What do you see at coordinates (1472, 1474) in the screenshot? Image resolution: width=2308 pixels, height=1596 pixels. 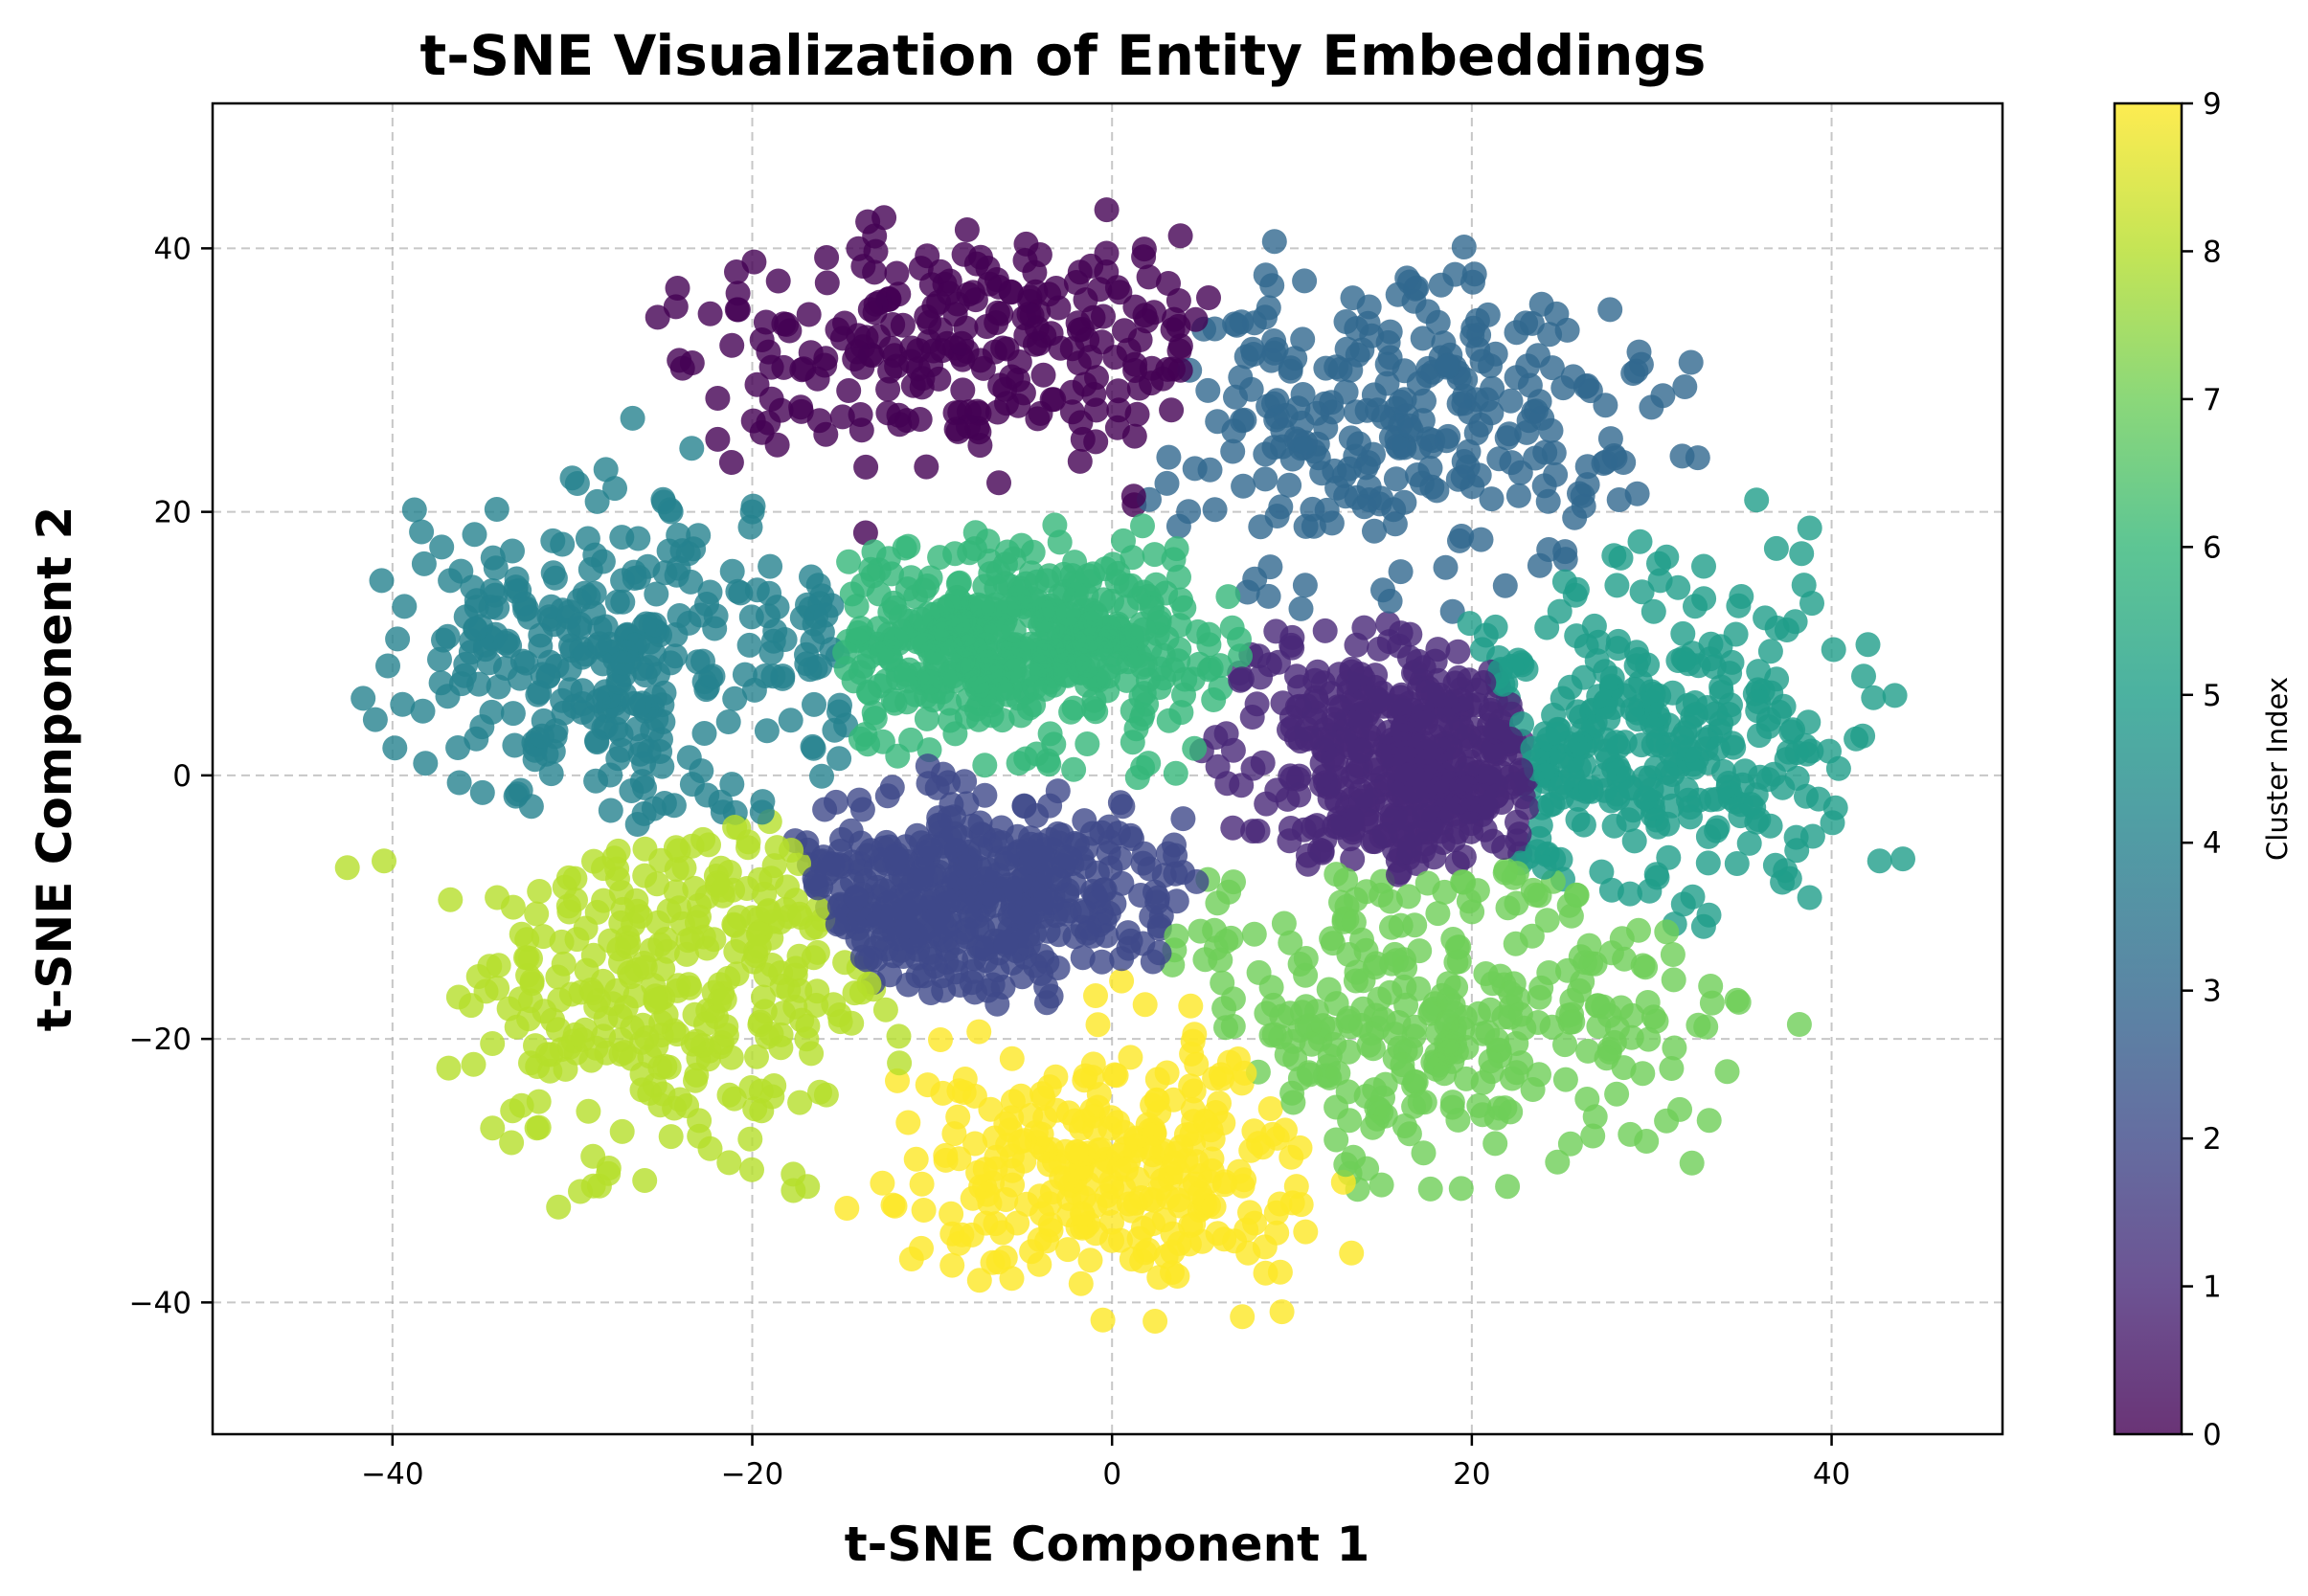 I see `x-tick-label: 20` at bounding box center [1472, 1474].